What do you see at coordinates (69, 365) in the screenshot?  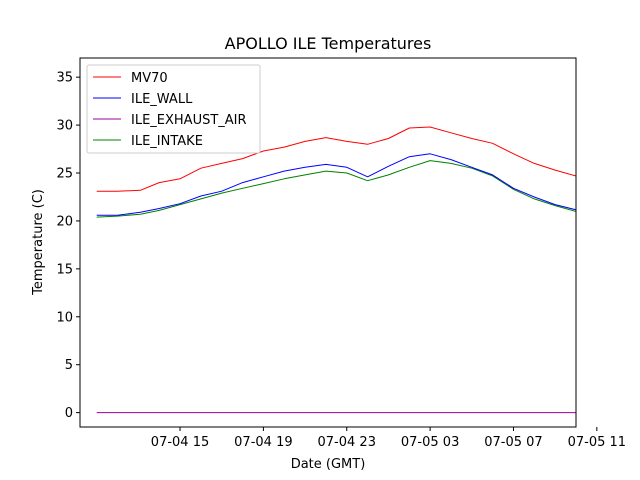 I see `y-tick-label: 5` at bounding box center [69, 365].